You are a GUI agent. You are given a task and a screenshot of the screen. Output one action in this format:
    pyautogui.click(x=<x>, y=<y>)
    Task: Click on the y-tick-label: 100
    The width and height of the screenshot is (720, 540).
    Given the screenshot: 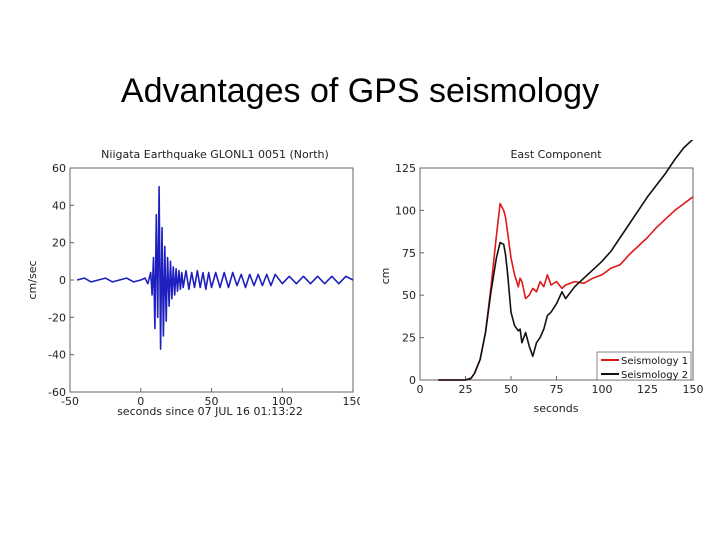 What is the action you would take?
    pyautogui.click(x=405, y=210)
    